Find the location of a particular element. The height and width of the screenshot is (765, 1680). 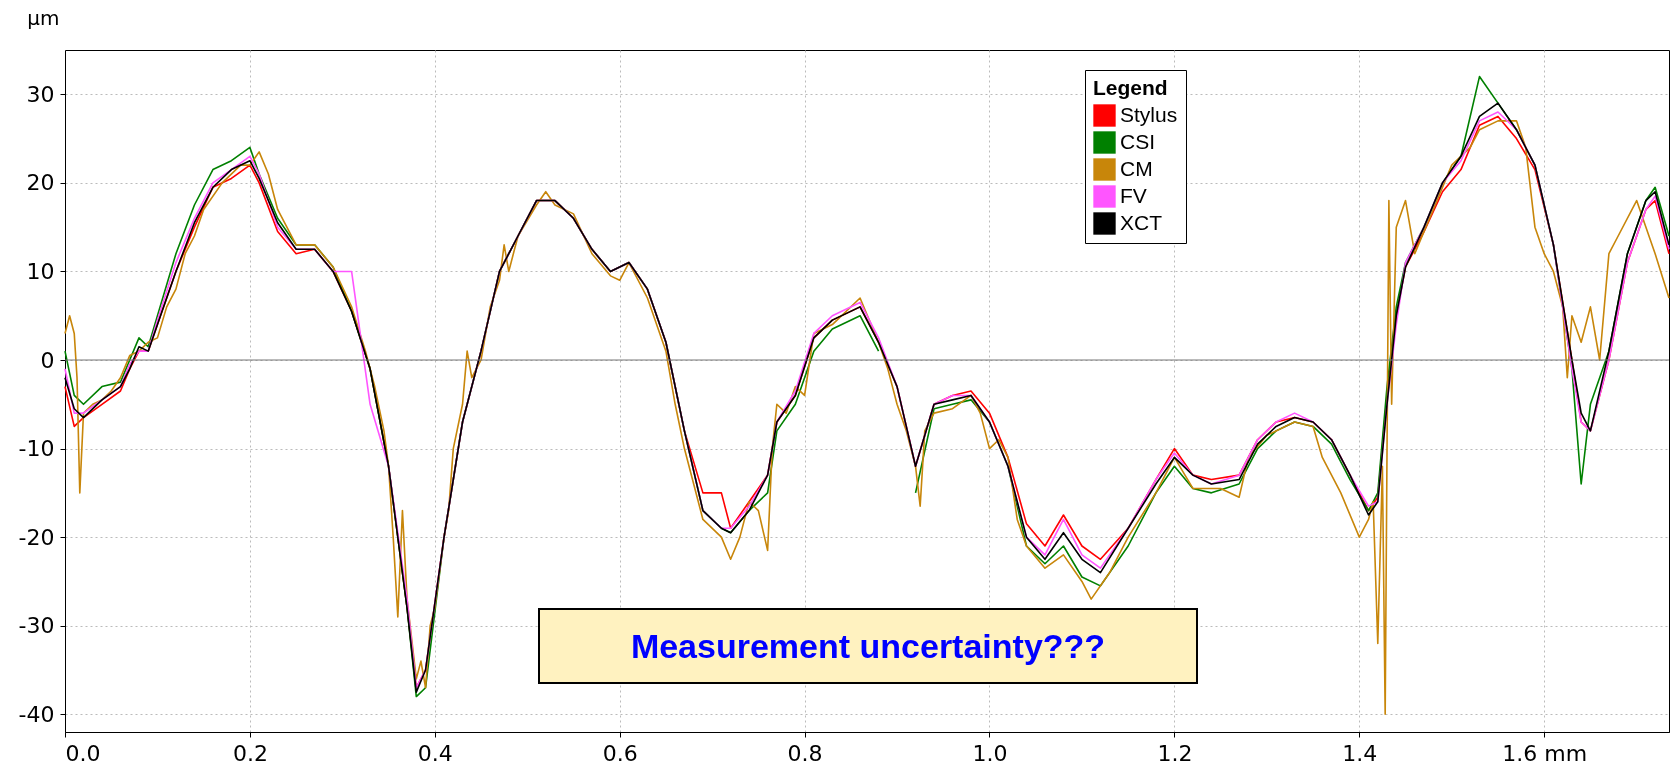

note-box: Measurement uncertainty??? is located at coordinates (868, 646).